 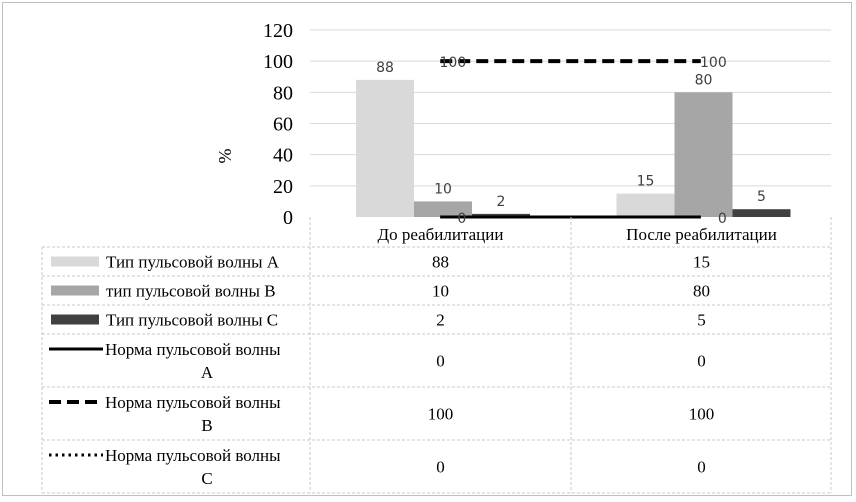 I want to click on bar-data-labels: 88 10 2 15 80 5, so click(x=571, y=135).